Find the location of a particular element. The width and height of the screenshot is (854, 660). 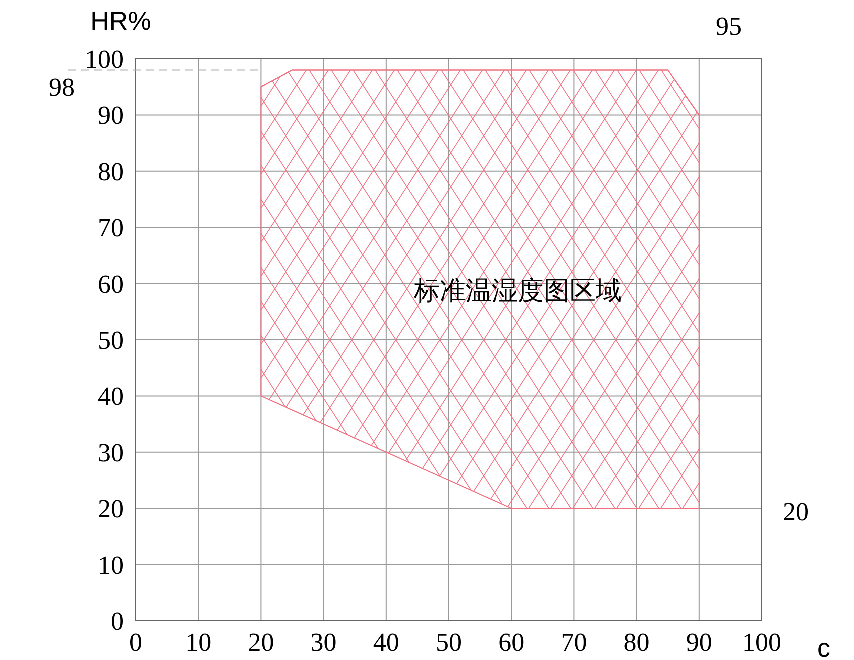

text: 95 is located at coordinates (729, 26).